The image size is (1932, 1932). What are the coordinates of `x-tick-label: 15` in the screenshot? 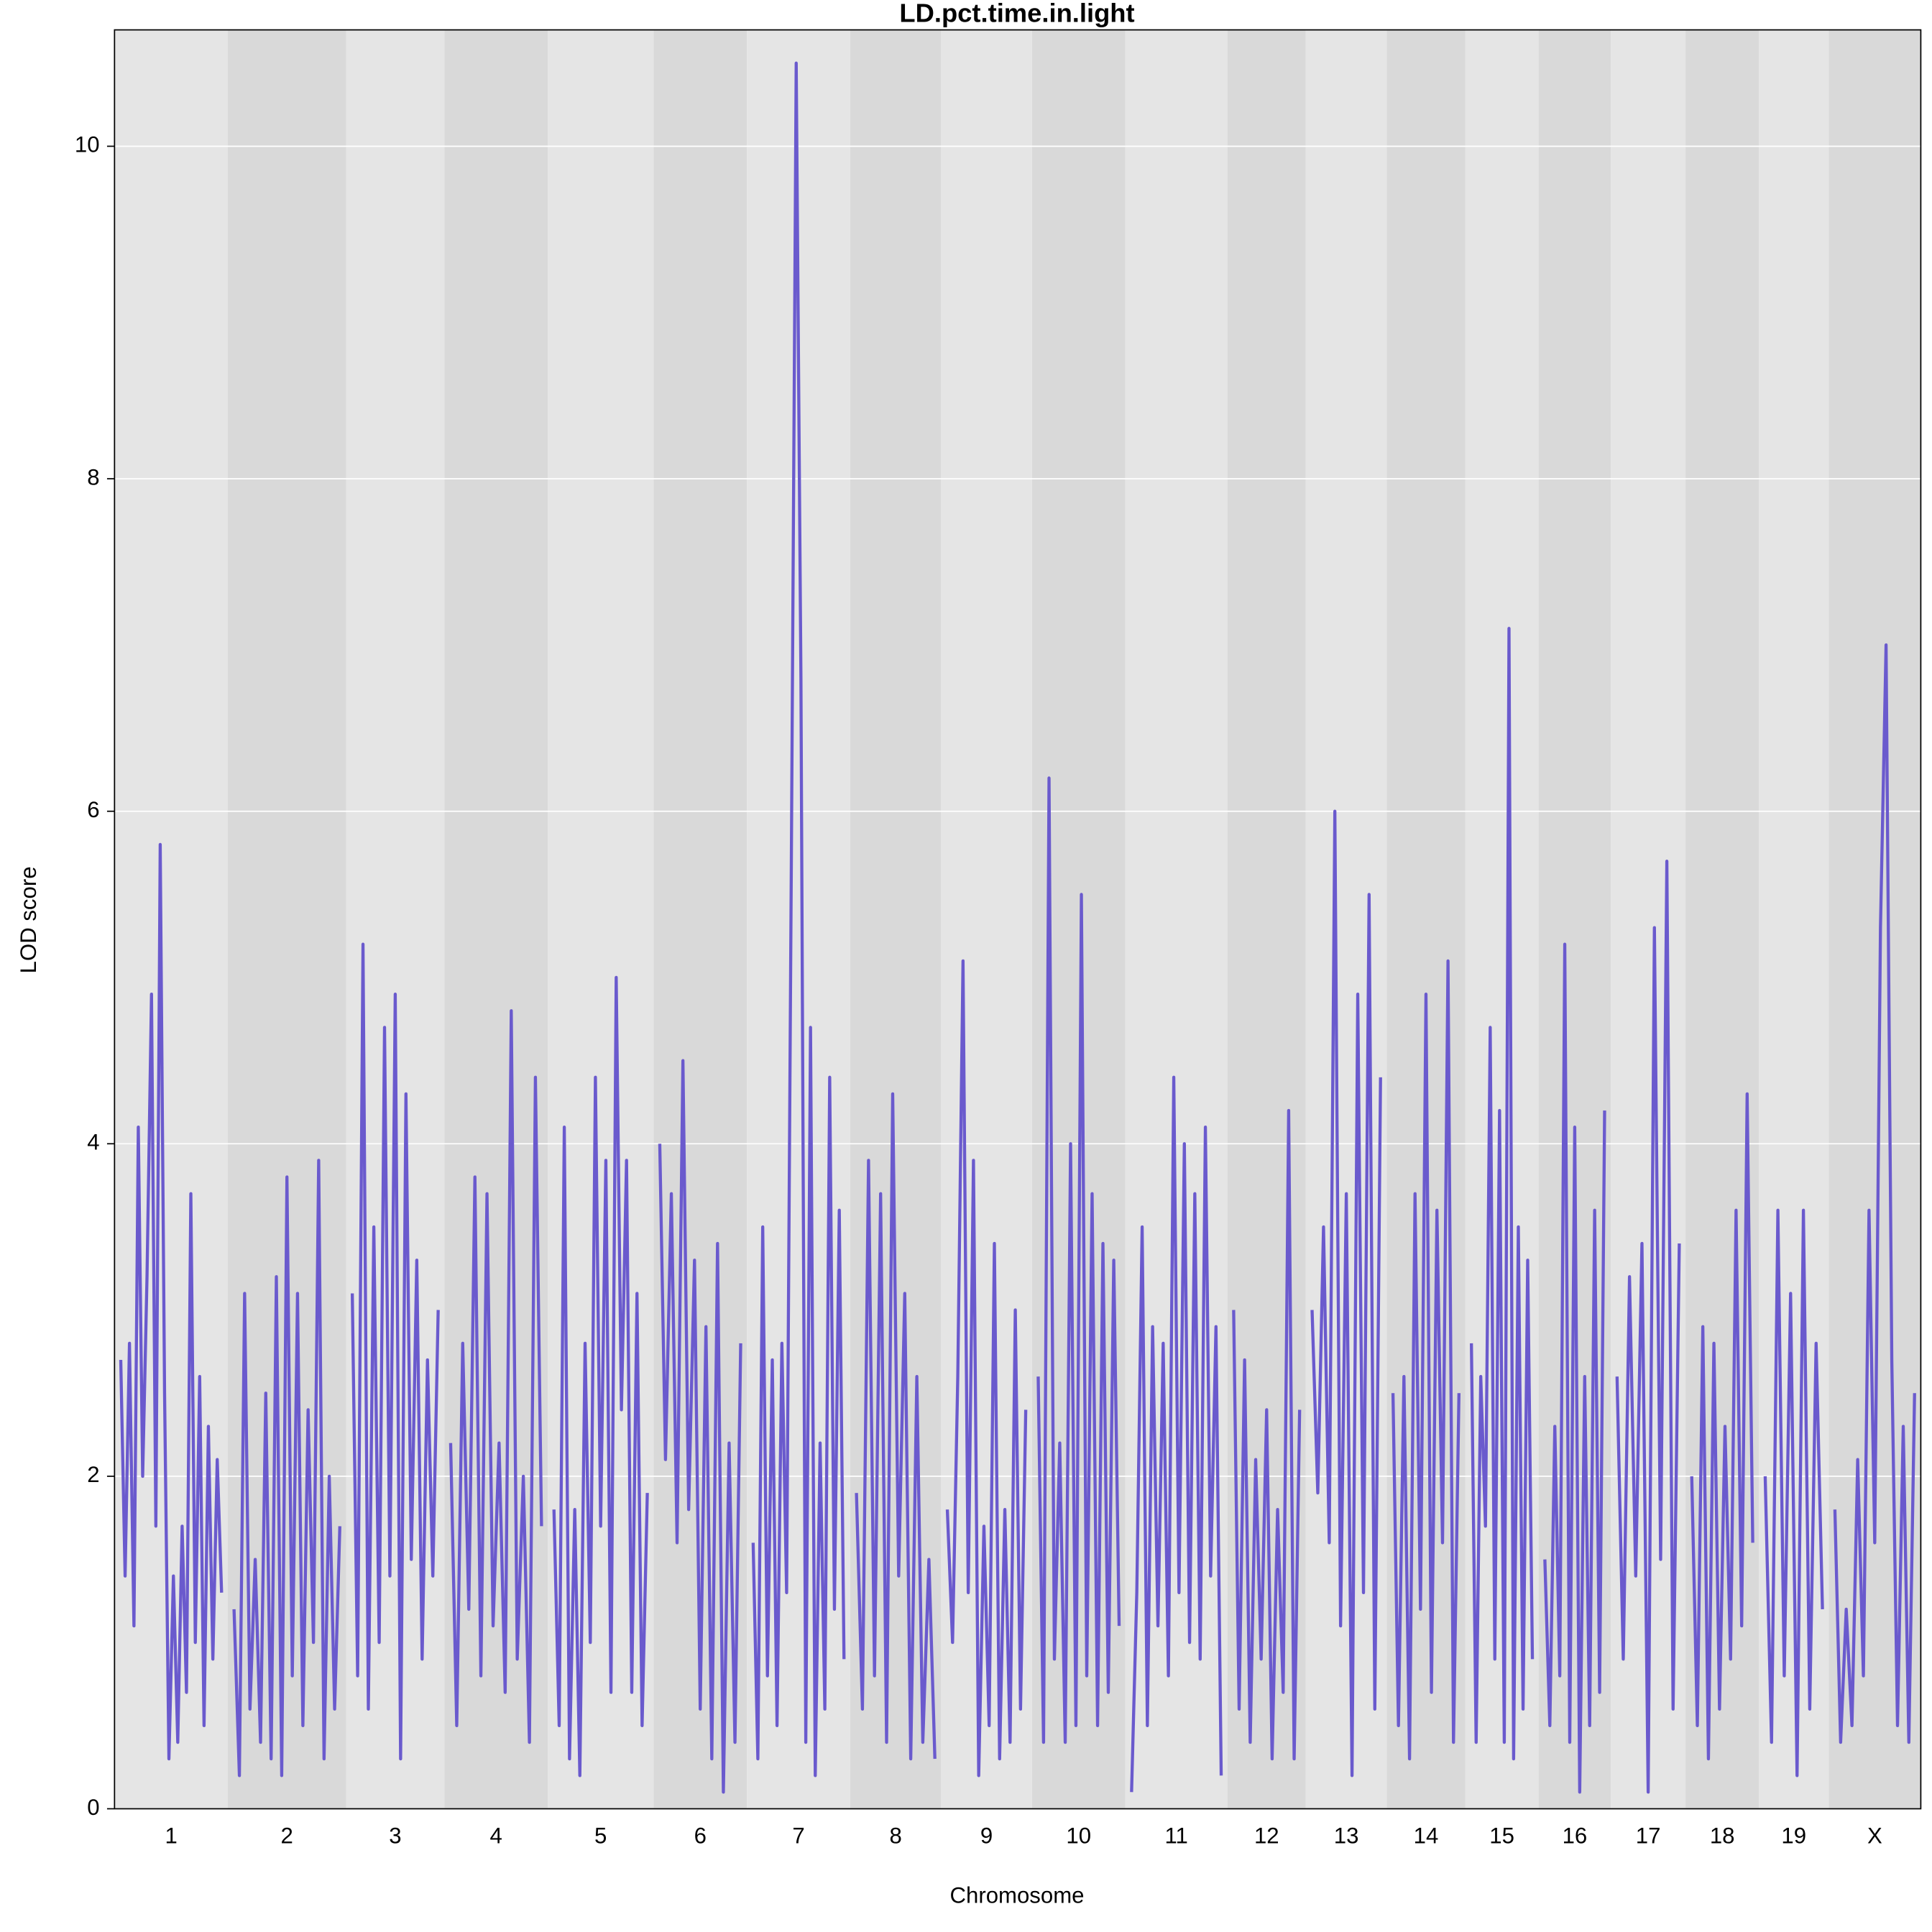 It's located at (1501, 1836).